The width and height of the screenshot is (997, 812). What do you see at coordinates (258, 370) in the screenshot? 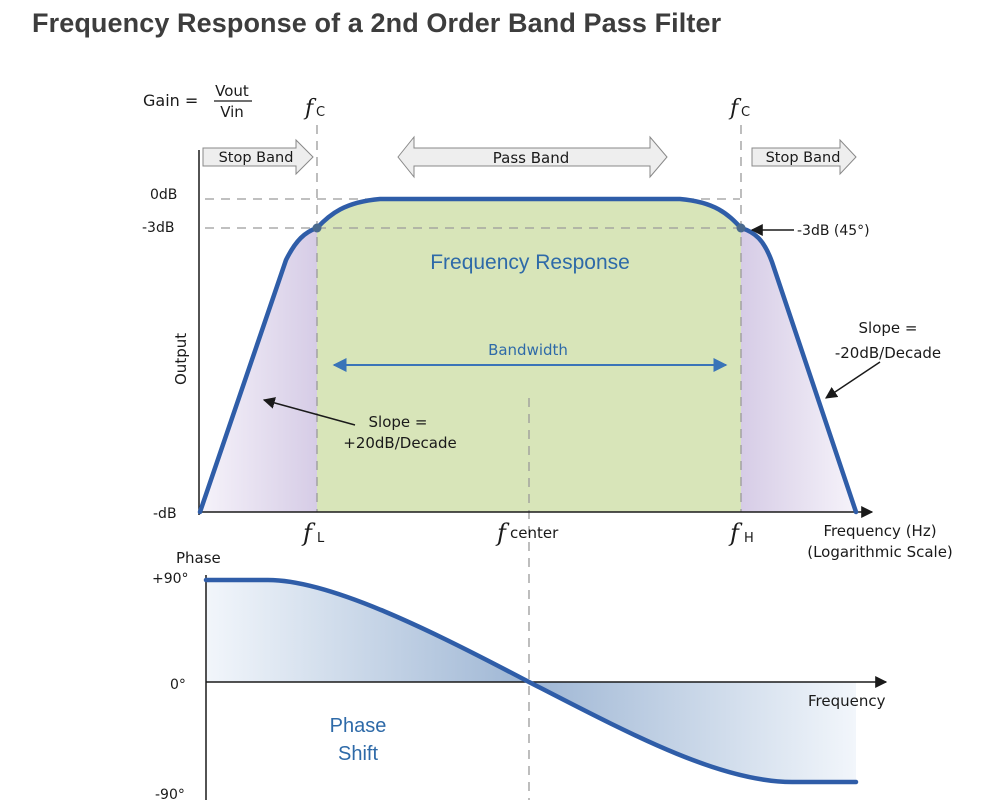
I see `rolloff-left-fill` at bounding box center [258, 370].